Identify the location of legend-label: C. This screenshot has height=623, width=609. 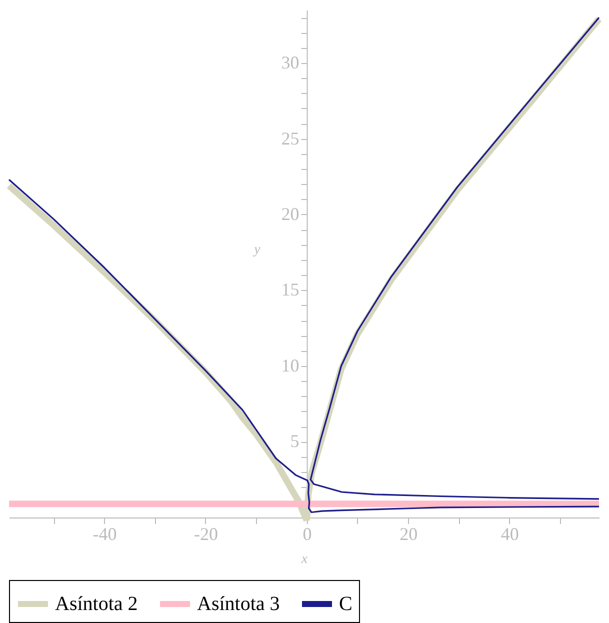
(345, 604).